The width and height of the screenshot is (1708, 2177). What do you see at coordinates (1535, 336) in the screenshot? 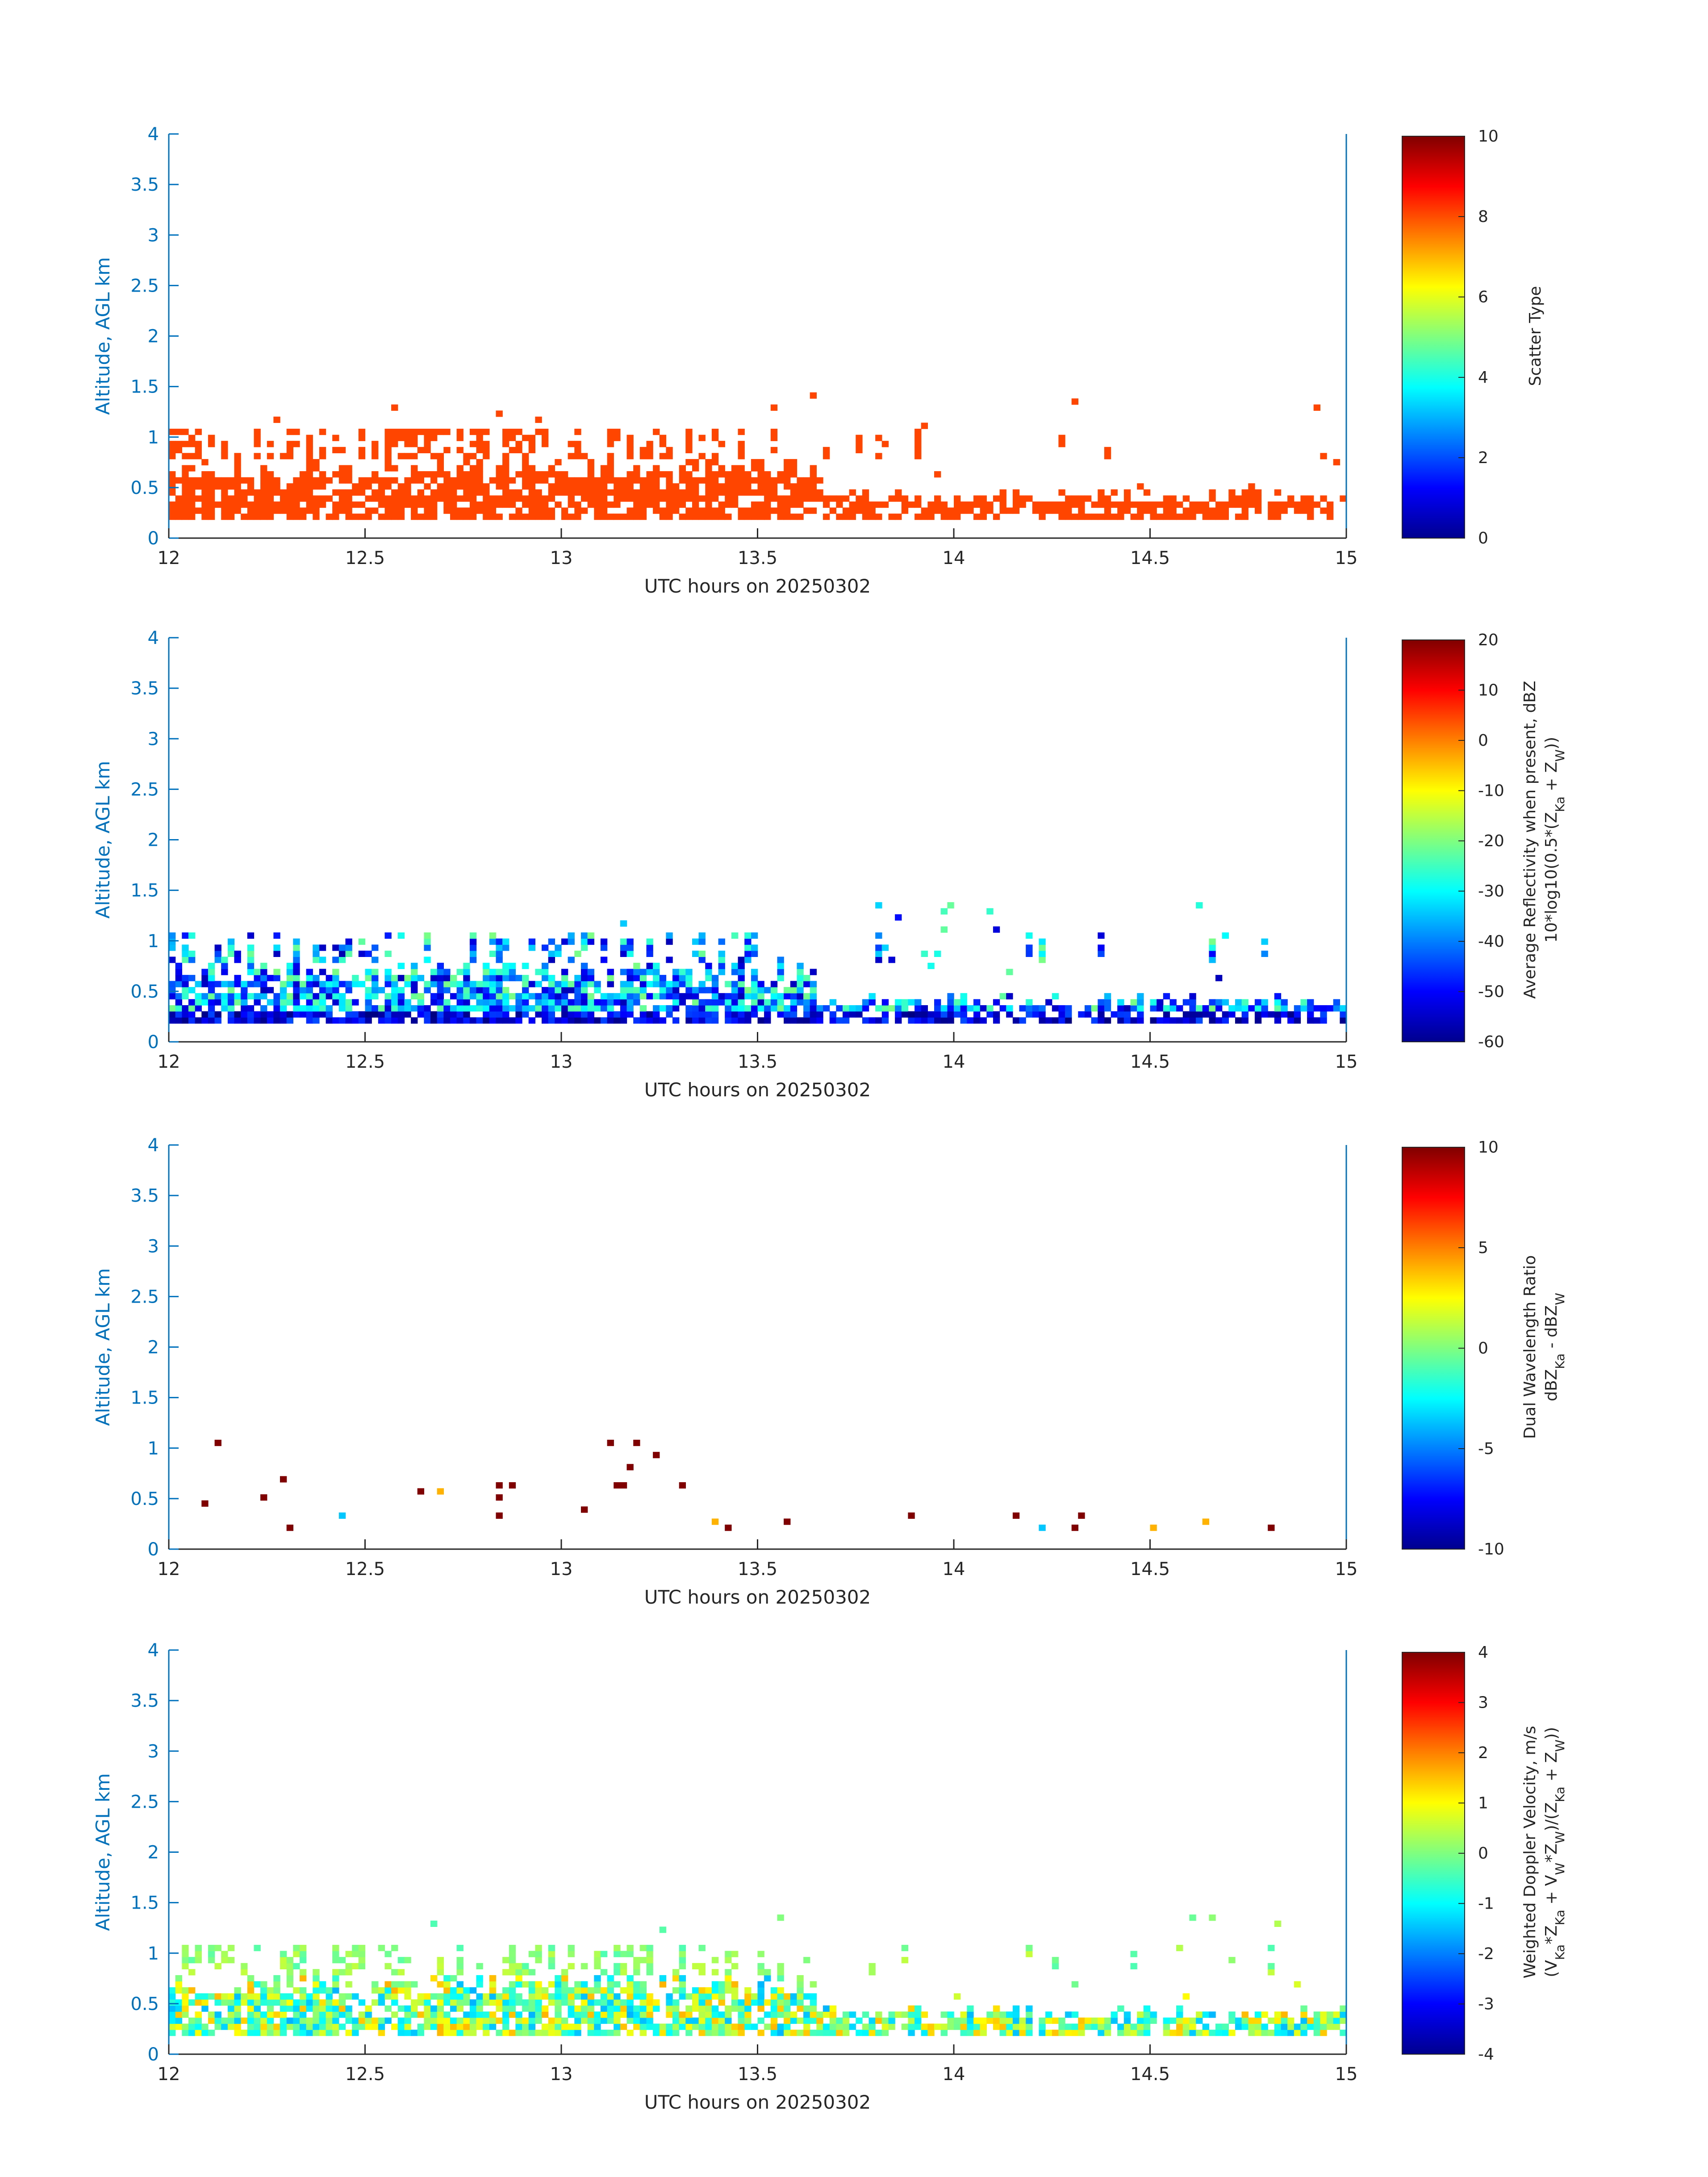
I see `colorbar-label: Scatter Type` at bounding box center [1535, 336].